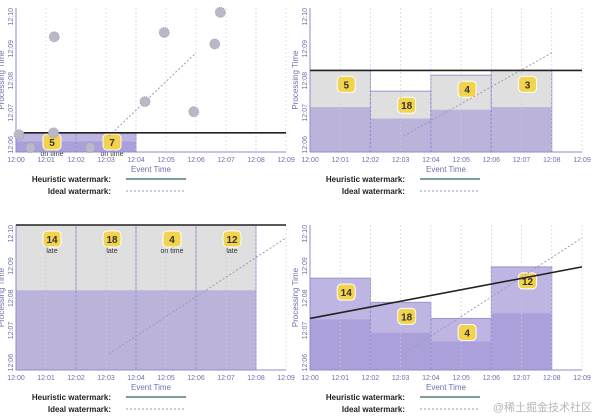 This screenshot has width=600, height=417. I want to click on window-value-label: 5, so click(52, 143).